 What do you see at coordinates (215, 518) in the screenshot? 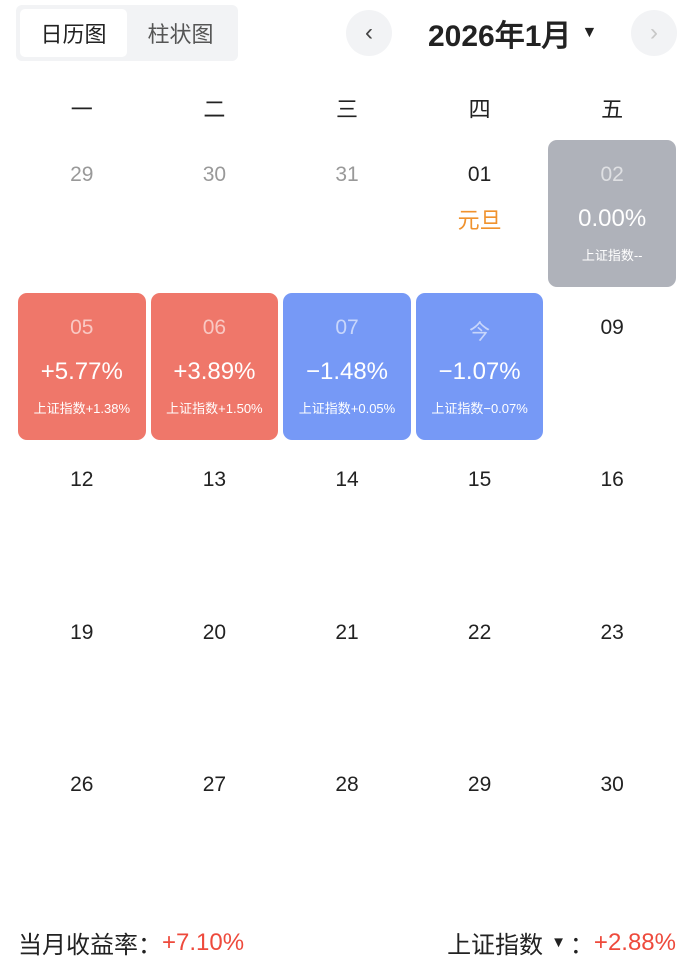
I see `day-cell: 13` at bounding box center [215, 518].